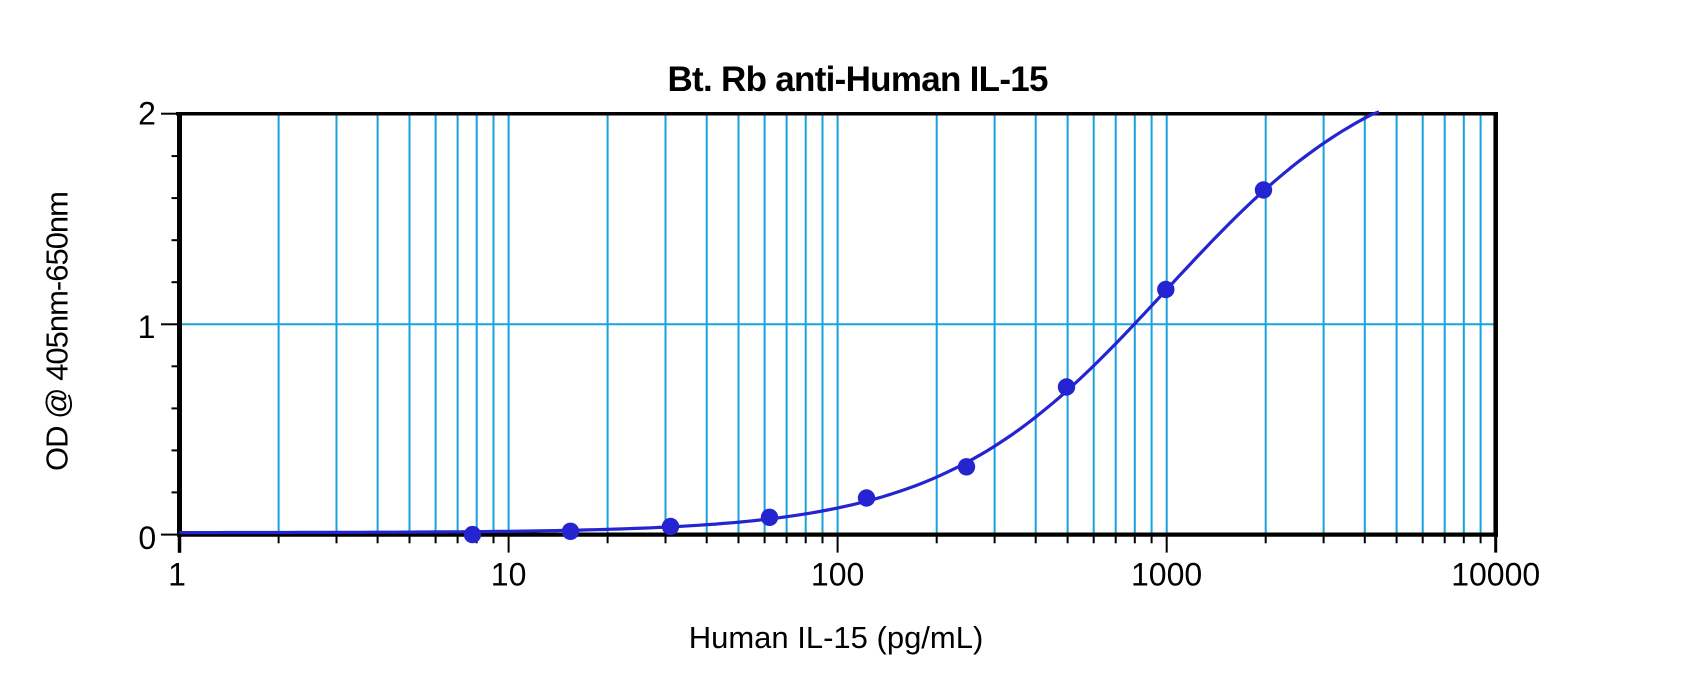  What do you see at coordinates (147, 538) in the screenshot?
I see `svg-text: 0` at bounding box center [147, 538].